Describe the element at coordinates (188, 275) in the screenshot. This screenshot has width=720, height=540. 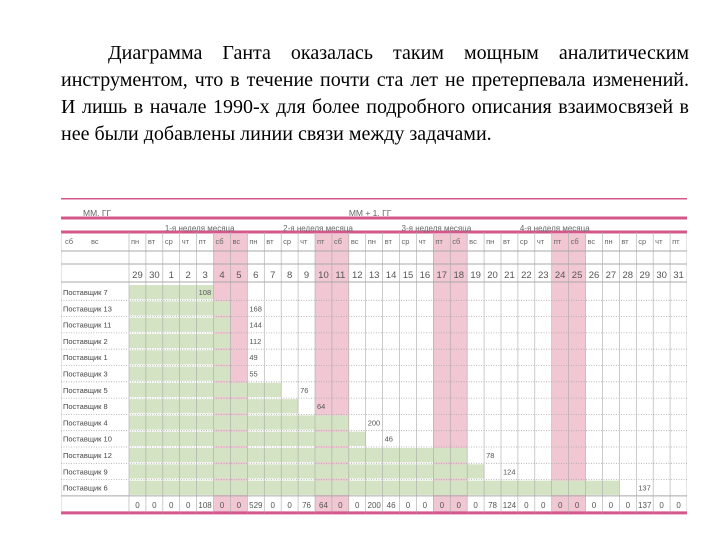
I see `day-number: 2` at that location.